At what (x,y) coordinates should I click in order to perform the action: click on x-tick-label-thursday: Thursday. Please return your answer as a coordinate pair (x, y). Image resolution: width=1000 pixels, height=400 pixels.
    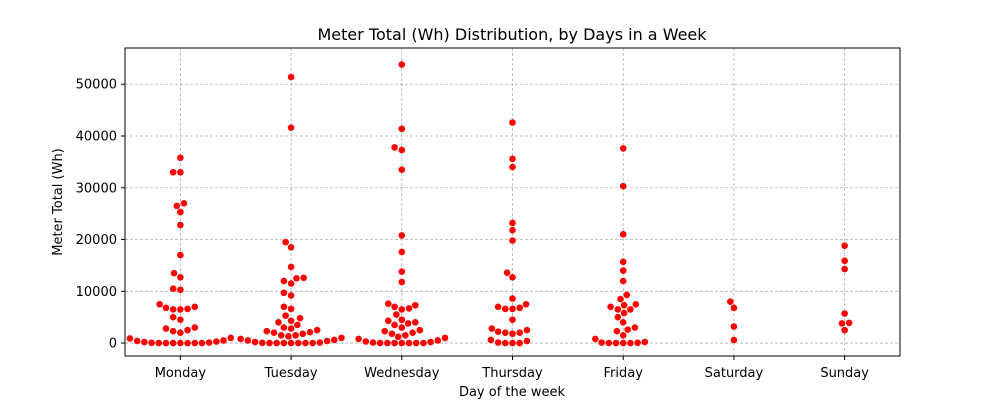
    Looking at the image, I should click on (512, 373).